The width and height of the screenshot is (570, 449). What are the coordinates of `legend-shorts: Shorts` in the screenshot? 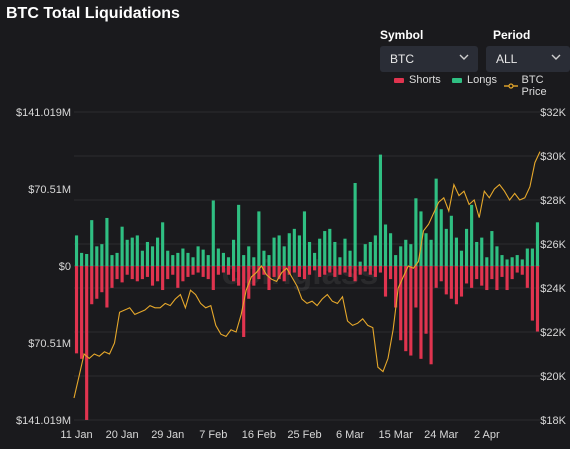 It's located at (417, 80).